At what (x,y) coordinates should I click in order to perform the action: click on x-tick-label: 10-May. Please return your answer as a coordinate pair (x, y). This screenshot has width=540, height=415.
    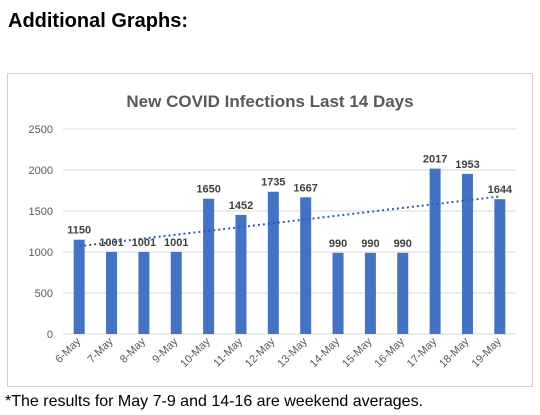
    Looking at the image, I should click on (195, 352).